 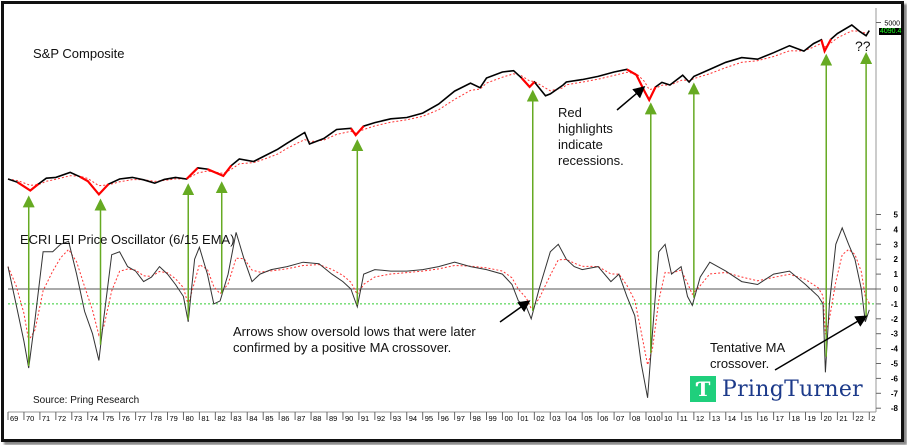 I want to click on y-tick-label: 3, so click(x=896, y=244).